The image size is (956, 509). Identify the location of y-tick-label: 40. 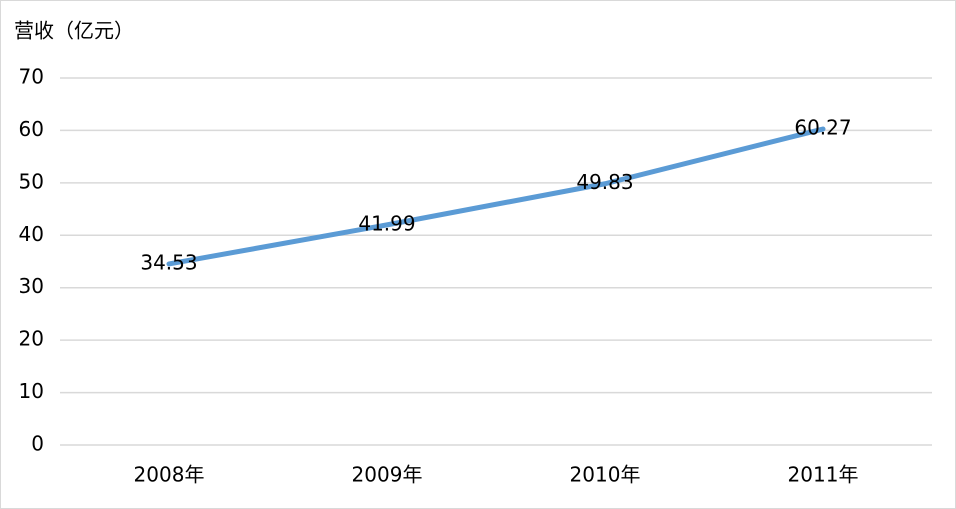
(31, 234).